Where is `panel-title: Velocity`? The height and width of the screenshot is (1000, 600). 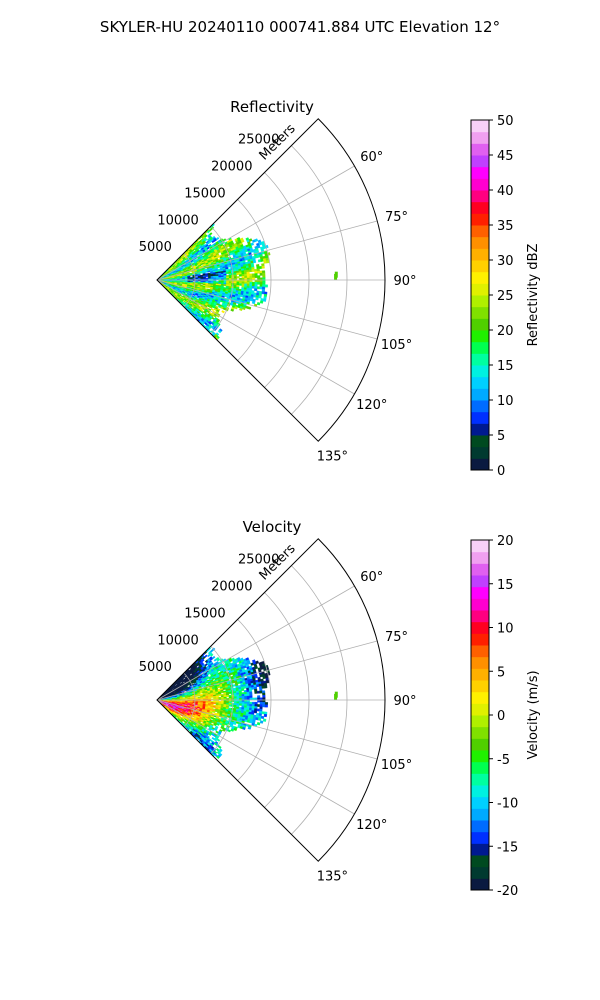
panel-title: Velocity is located at coordinates (272, 527).